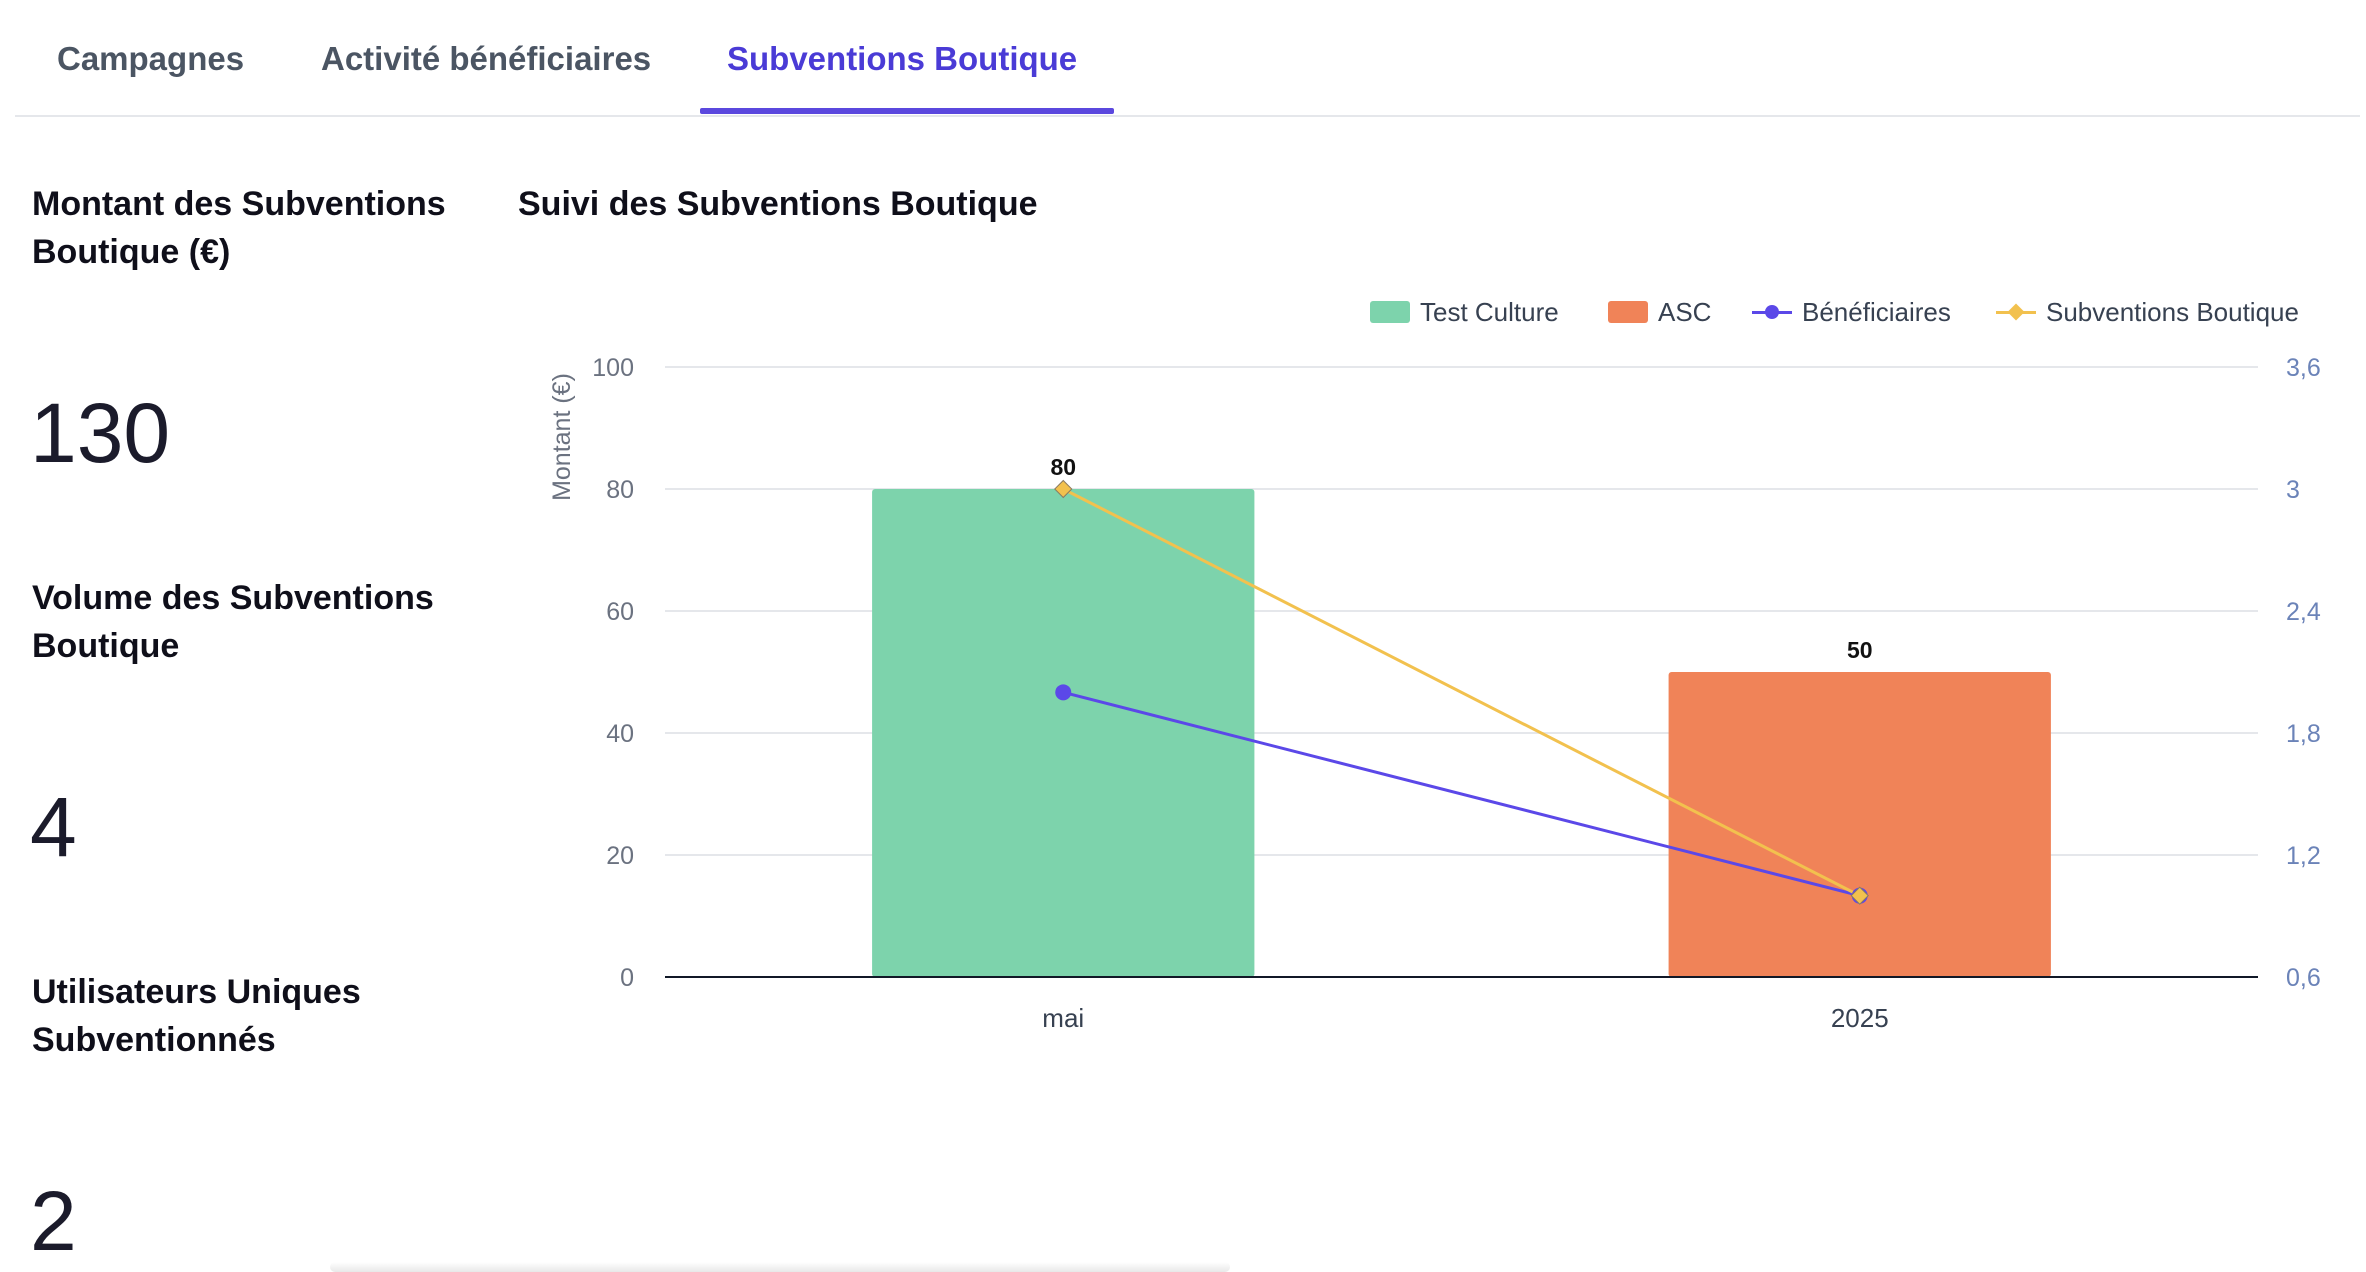  What do you see at coordinates (1489, 311) in the screenshot?
I see `legend-label-test-culture: Test Culture` at bounding box center [1489, 311].